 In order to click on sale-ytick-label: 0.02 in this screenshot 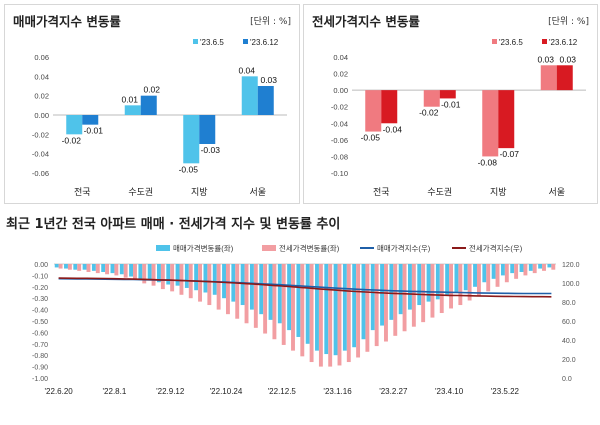, I will do `click(41, 96)`.